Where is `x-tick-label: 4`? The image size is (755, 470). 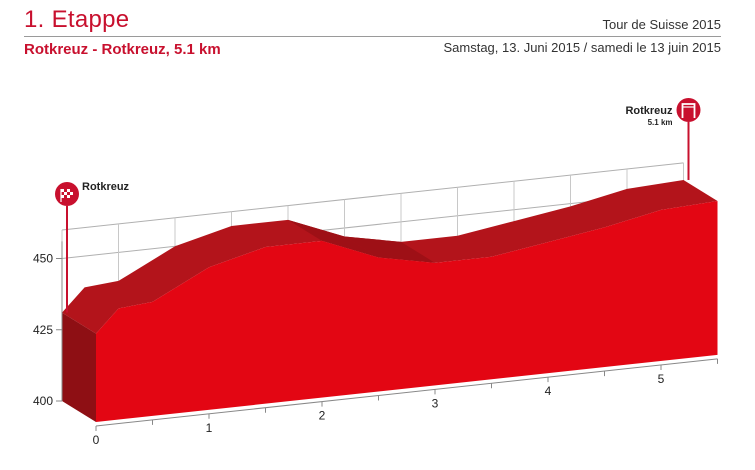
x-tick-label: 4 is located at coordinates (548, 391).